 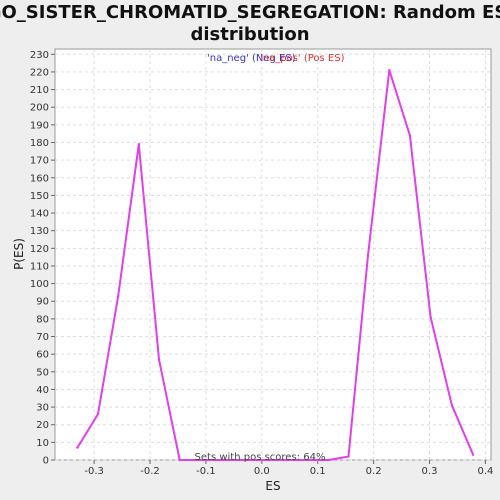 What do you see at coordinates (430, 471) in the screenshot?
I see `x-tick-label: 0.3` at bounding box center [430, 471].